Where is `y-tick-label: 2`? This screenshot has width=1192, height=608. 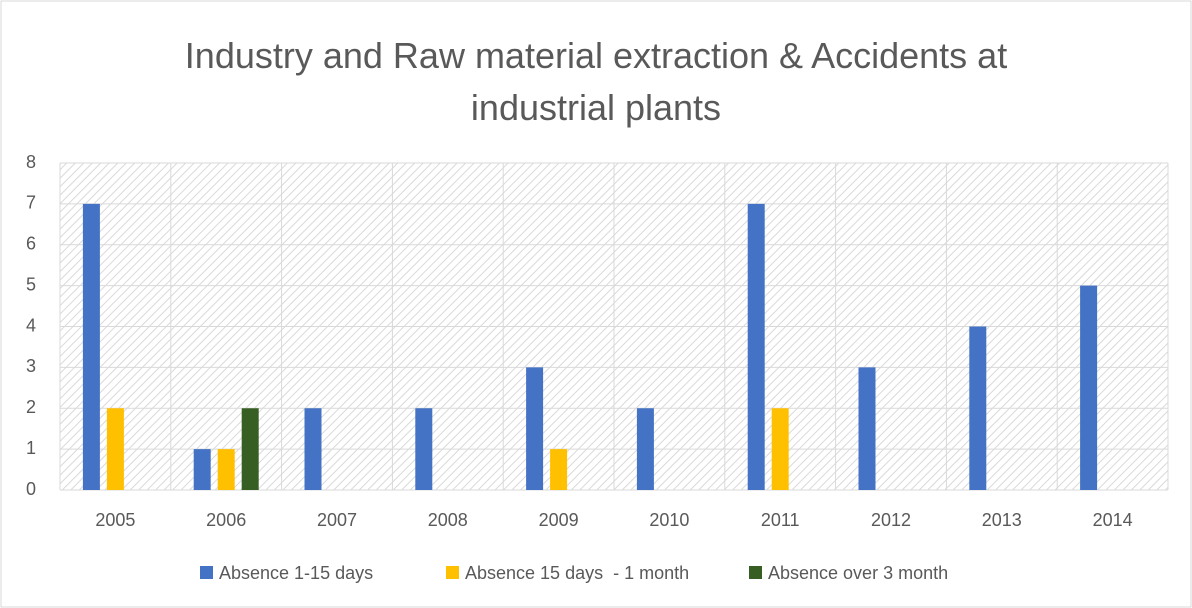
y-tick-label: 2 is located at coordinates (31, 407).